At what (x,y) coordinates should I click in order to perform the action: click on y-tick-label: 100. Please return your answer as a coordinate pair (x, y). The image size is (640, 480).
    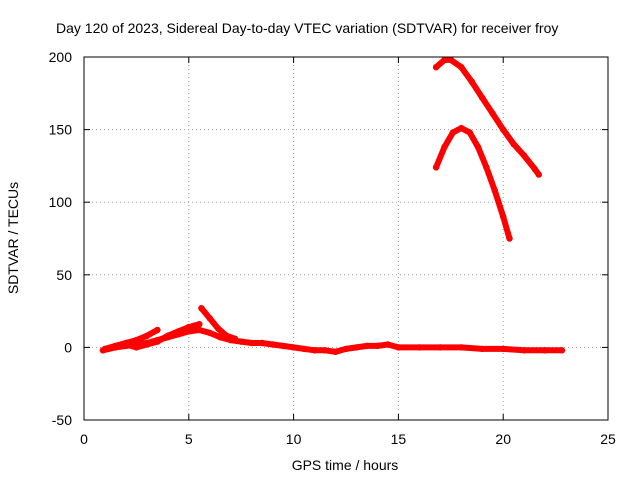
    Looking at the image, I should click on (61, 202).